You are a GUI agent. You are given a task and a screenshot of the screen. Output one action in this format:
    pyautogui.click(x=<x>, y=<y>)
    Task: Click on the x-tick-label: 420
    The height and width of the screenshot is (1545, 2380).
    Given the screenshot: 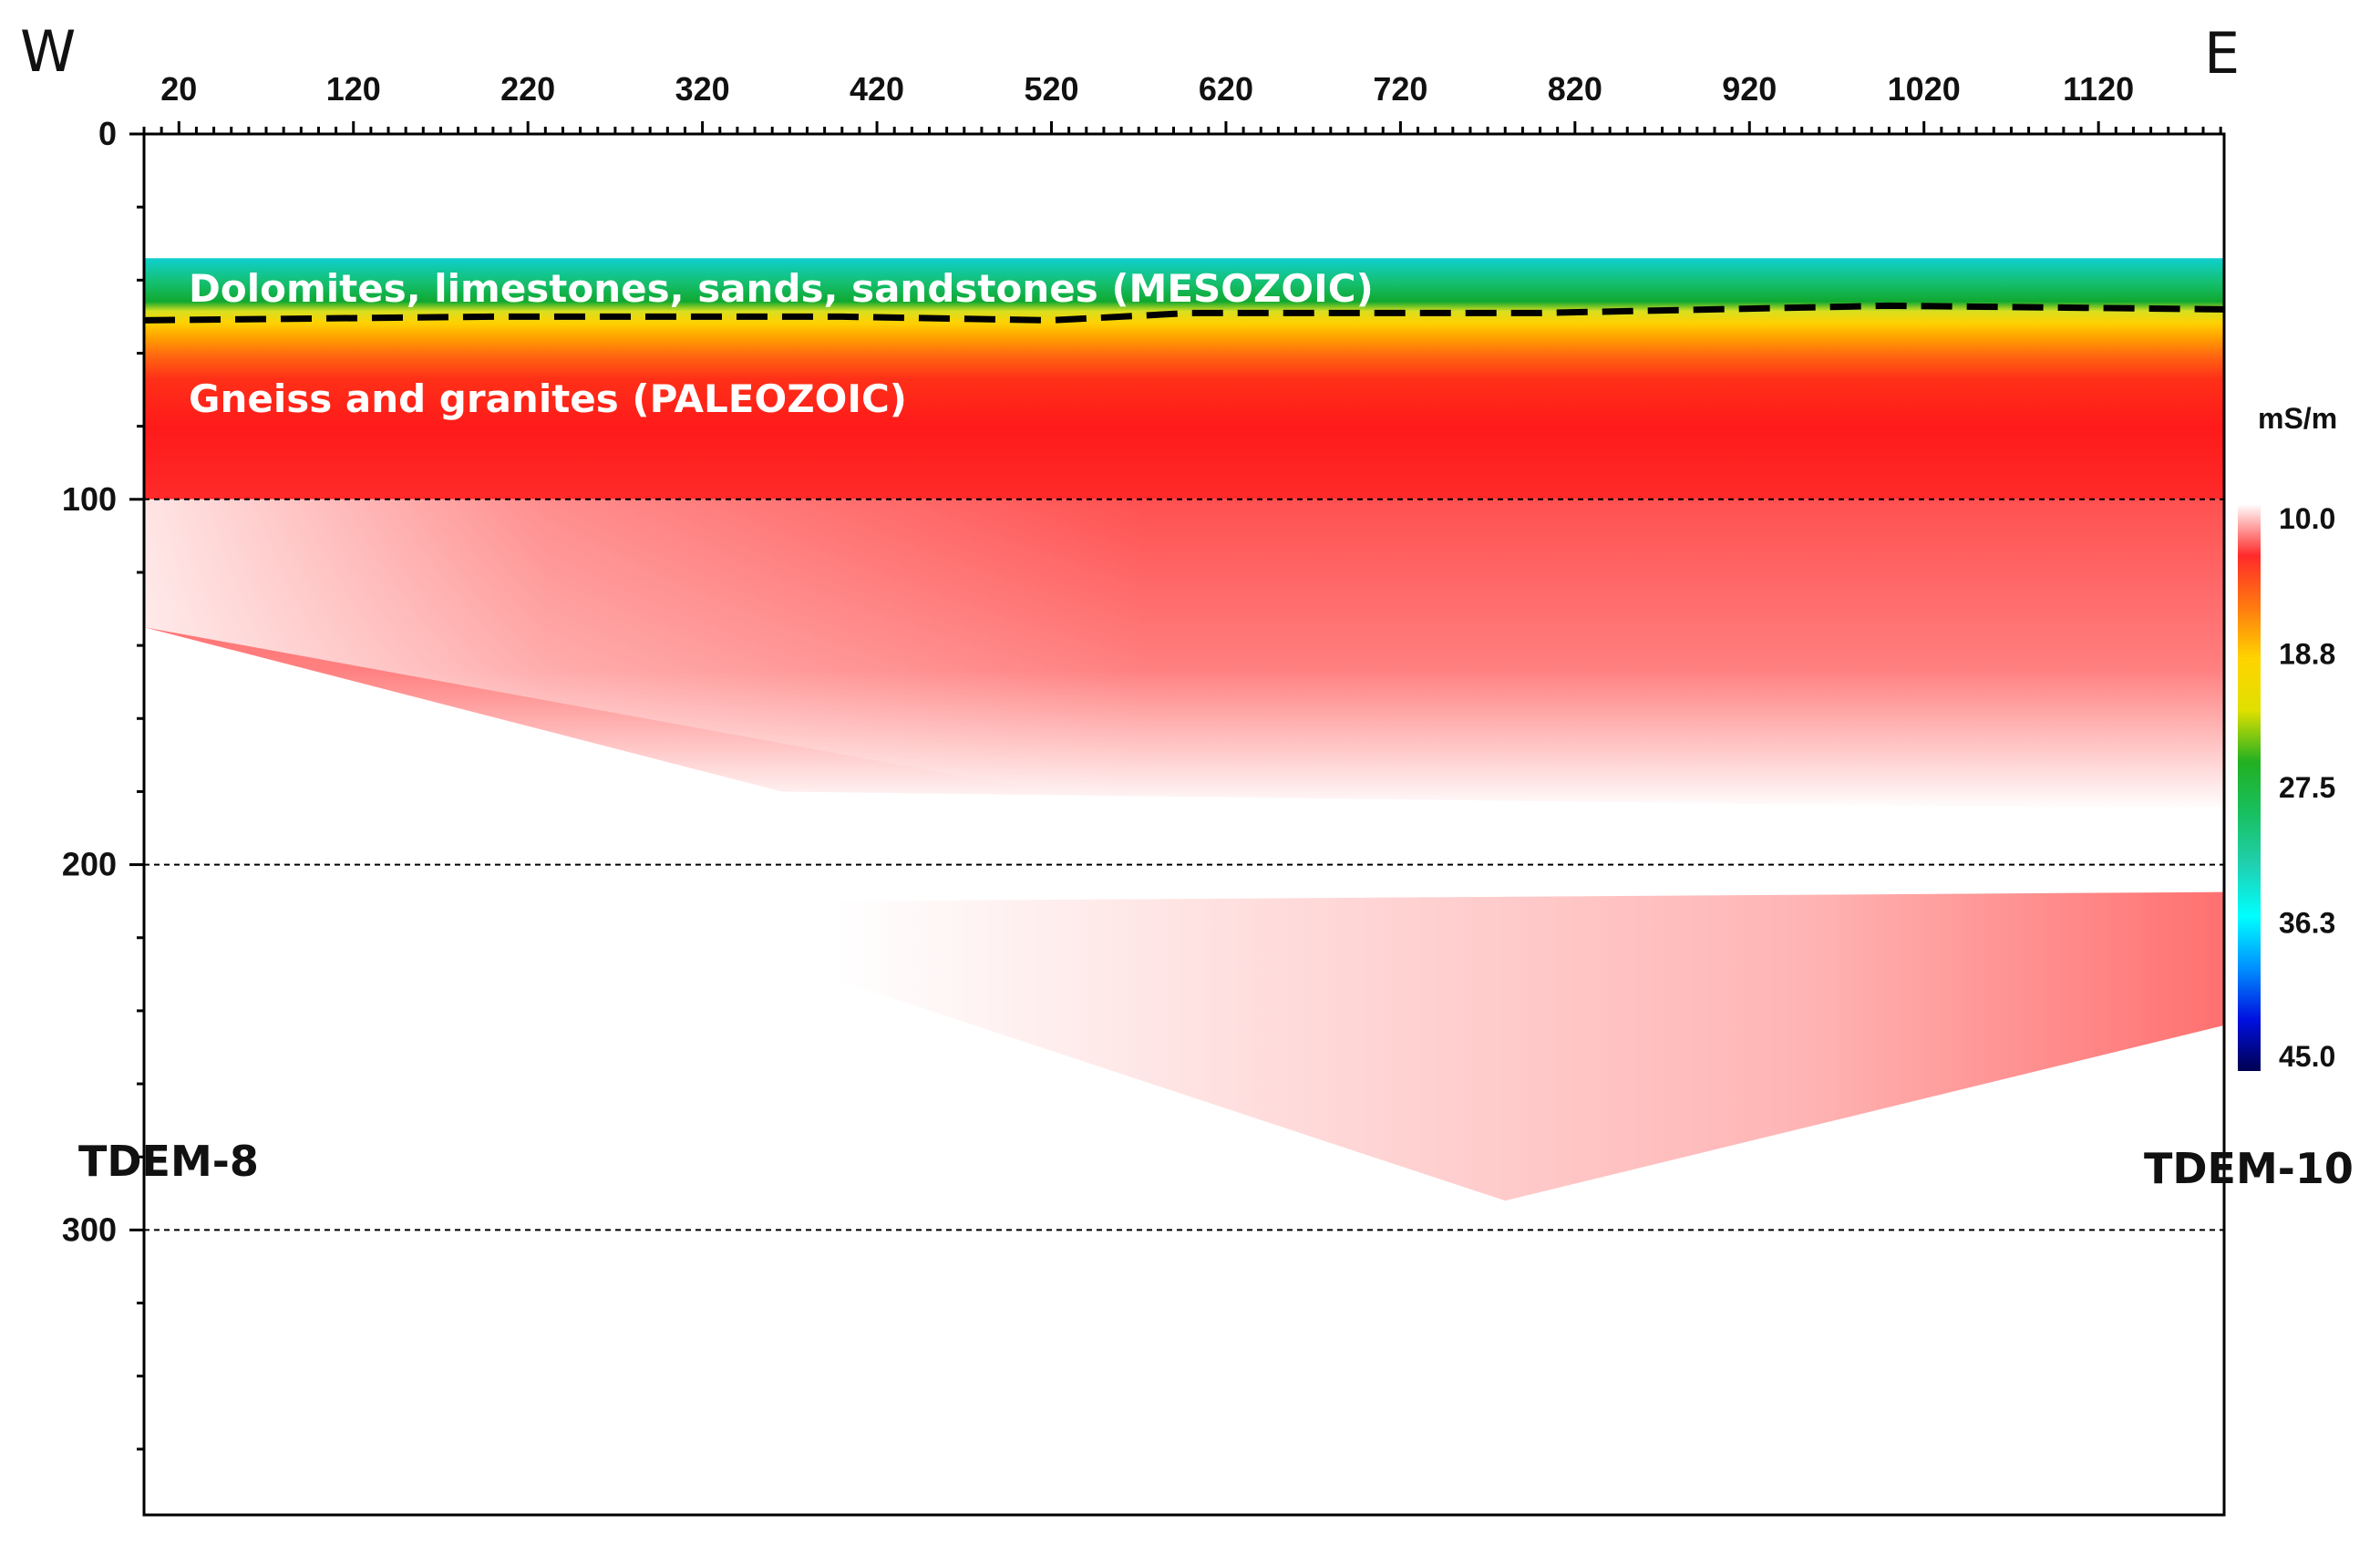 What is the action you would take?
    pyautogui.click(x=877, y=89)
    